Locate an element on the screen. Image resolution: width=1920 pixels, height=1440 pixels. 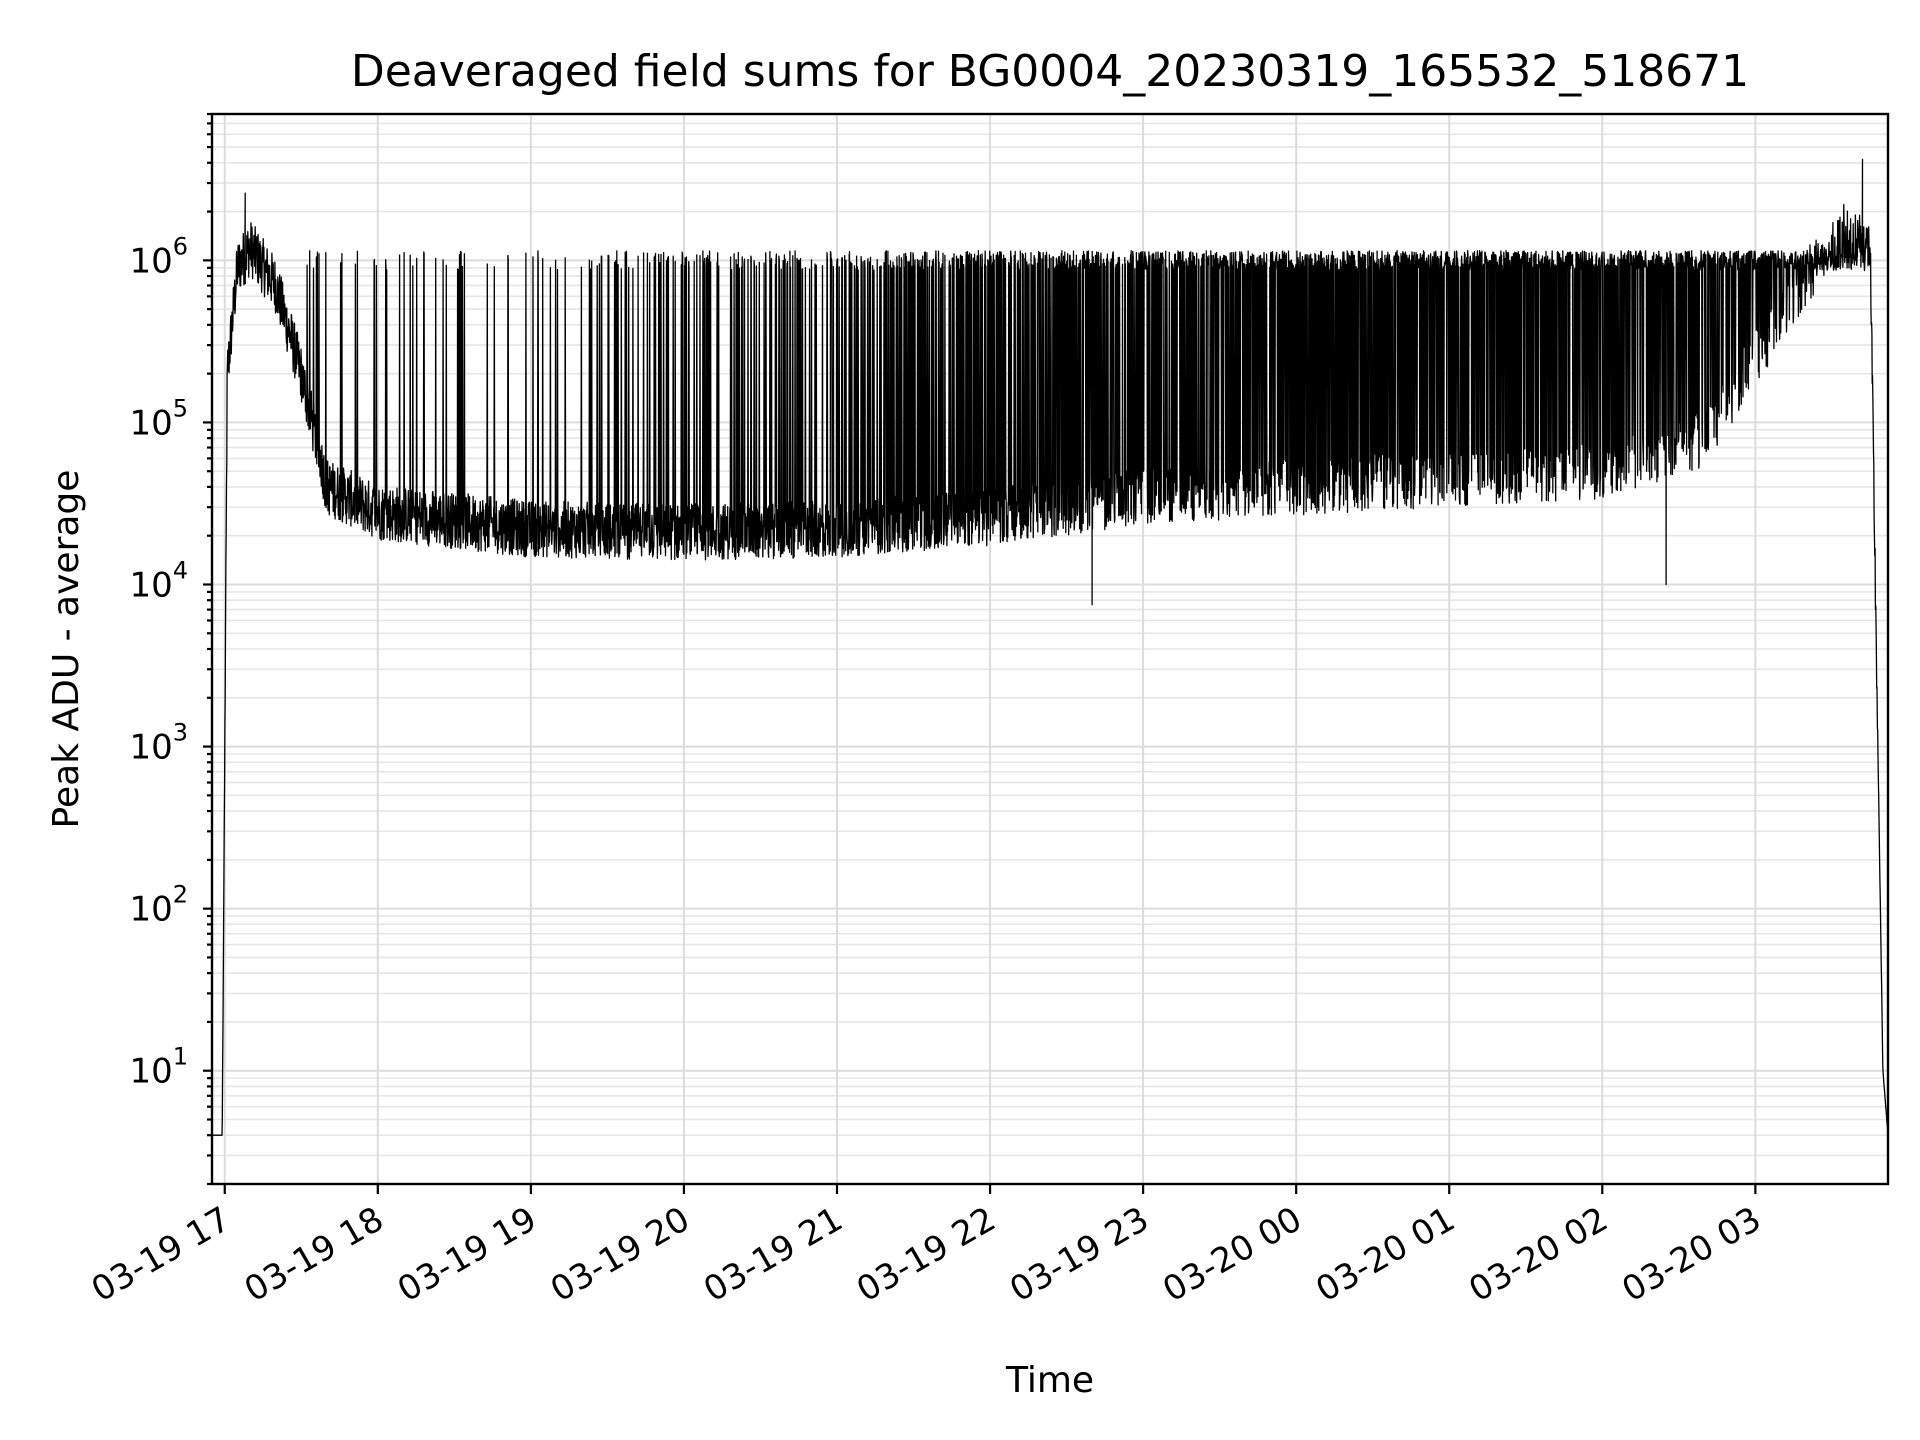
y-tick-label: 10⁶ is located at coordinates (158, 256).